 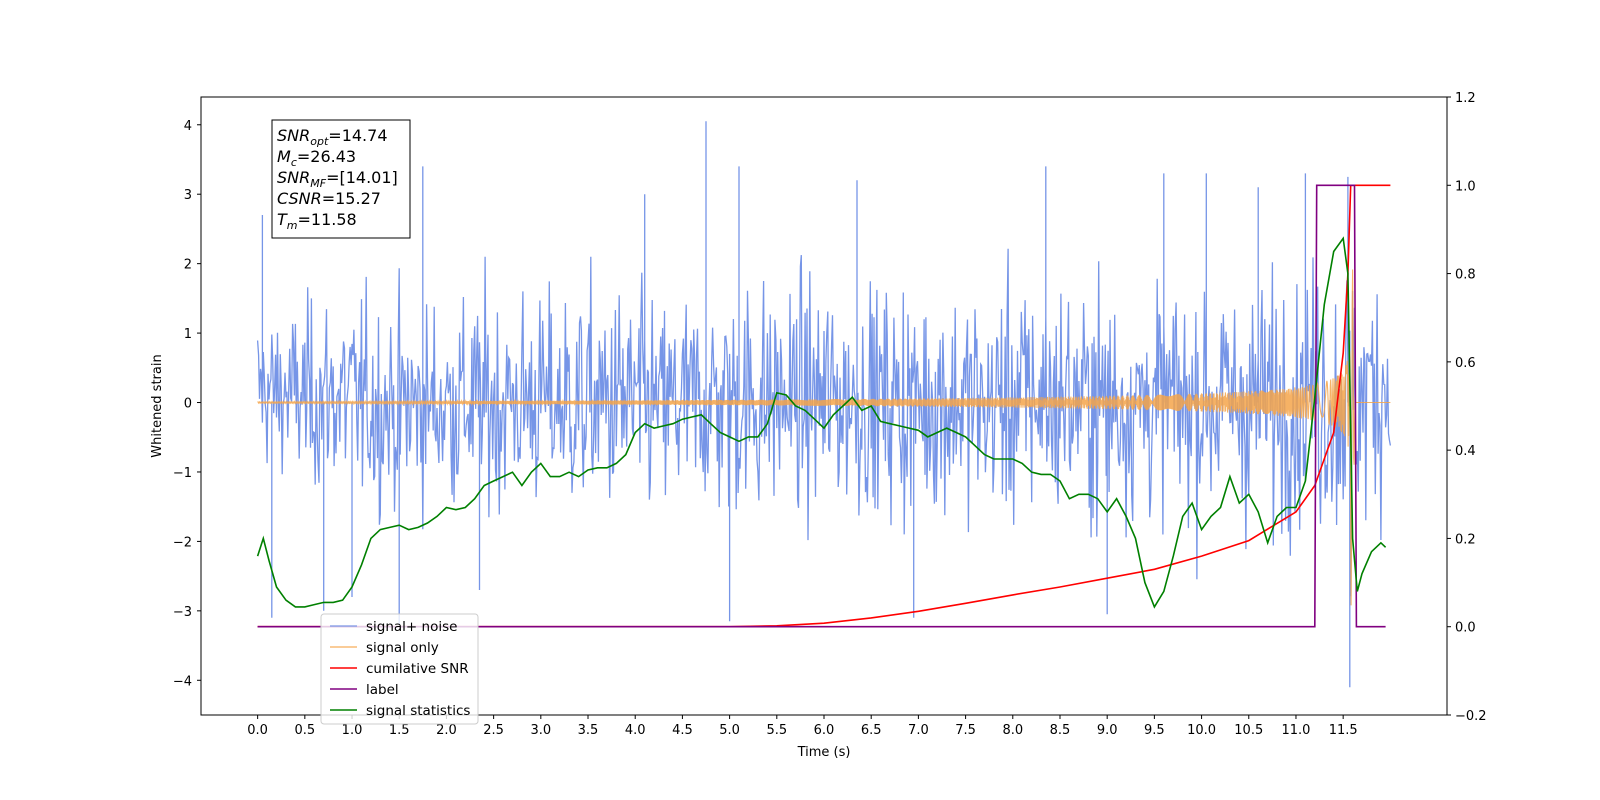 I want to click on info-subscript: MF, so click(x=318, y=183).